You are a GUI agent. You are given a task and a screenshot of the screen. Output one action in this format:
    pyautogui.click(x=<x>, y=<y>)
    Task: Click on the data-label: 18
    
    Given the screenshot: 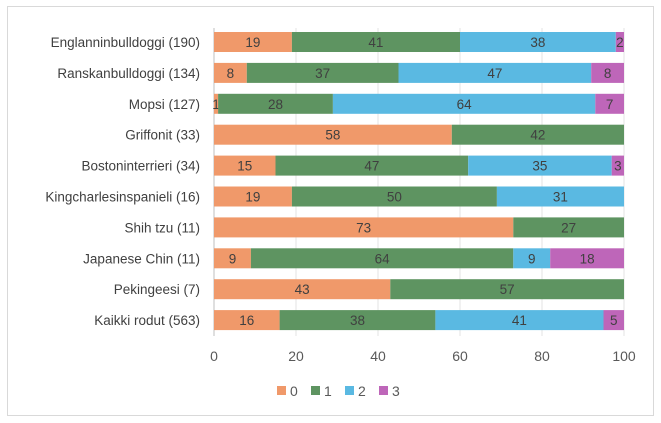 What is the action you would take?
    pyautogui.click(x=587, y=258)
    